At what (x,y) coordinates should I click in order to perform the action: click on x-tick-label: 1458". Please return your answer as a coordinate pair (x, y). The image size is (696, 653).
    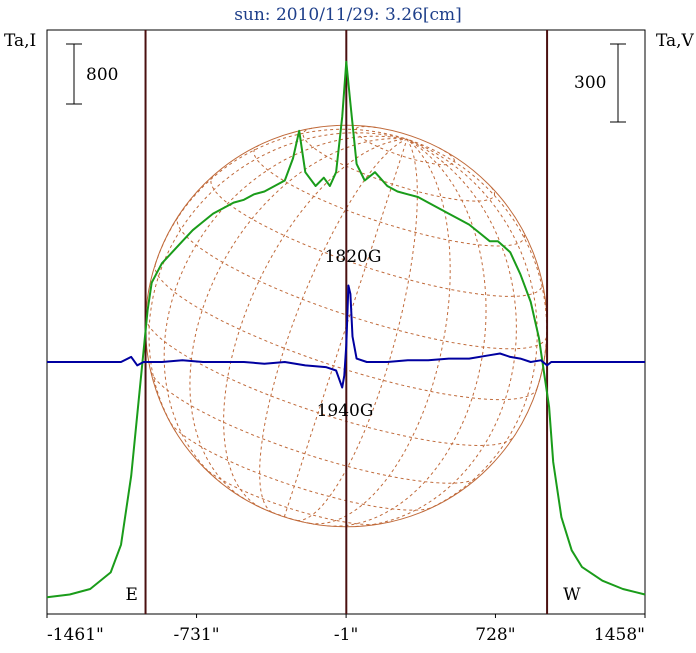
    Looking at the image, I should click on (619, 635).